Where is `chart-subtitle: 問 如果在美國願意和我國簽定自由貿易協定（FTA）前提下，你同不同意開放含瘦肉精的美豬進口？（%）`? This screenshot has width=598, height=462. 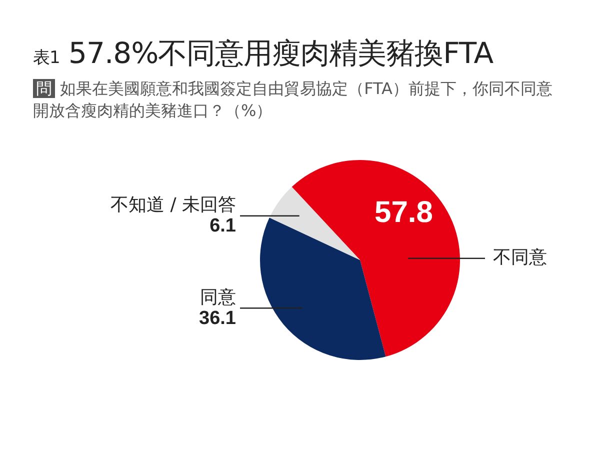
chart-subtitle: 問 如果在美國願意和我國簽定自由貿易協定（FTA）前提下，你同不同意開放含瘦肉精的美豬進口？（%） is located at coordinates (292, 99).